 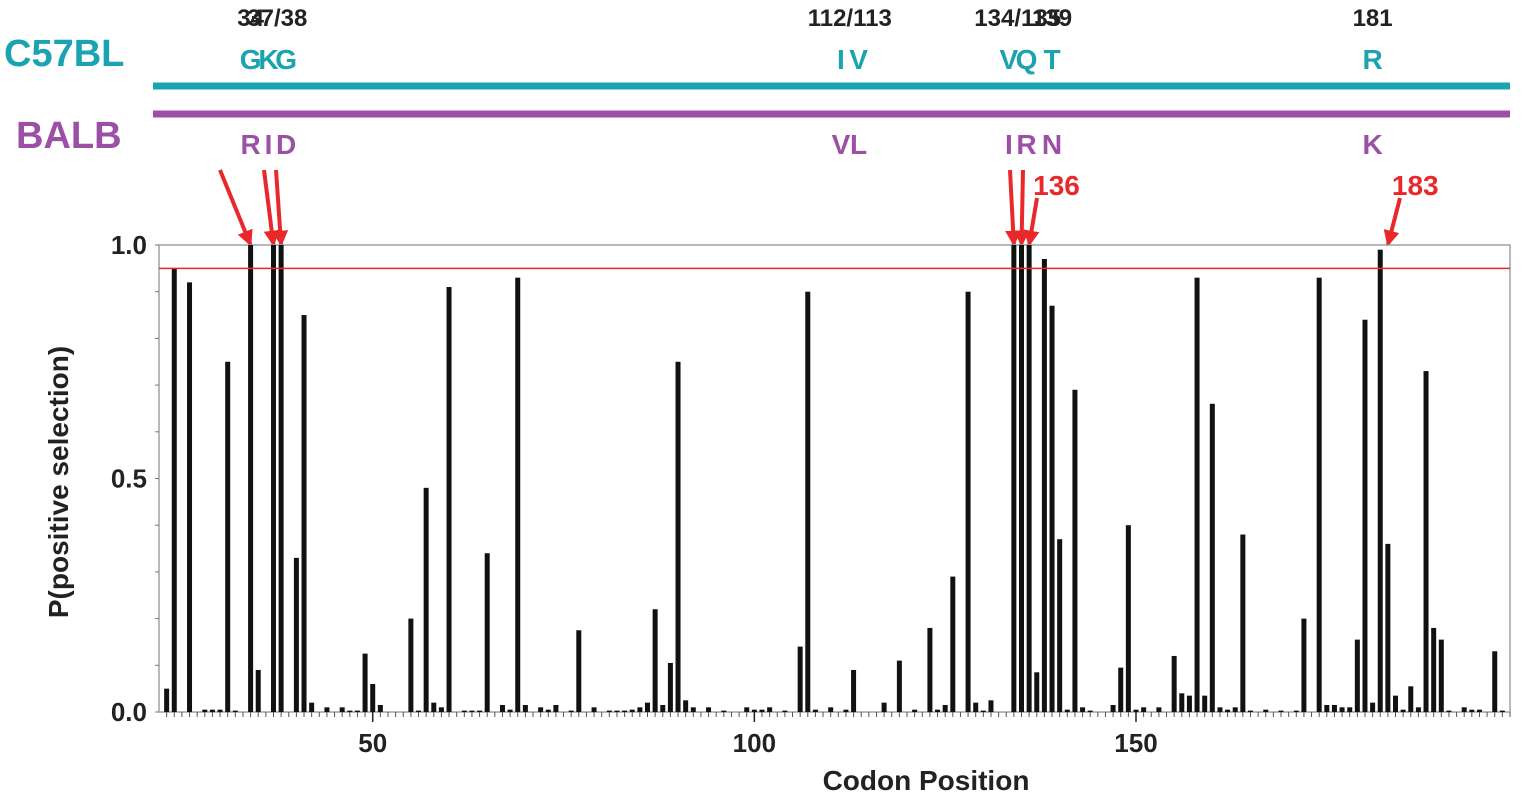 What do you see at coordinates (269, 144) in the screenshot?
I see `balb-residue-37: I` at bounding box center [269, 144].